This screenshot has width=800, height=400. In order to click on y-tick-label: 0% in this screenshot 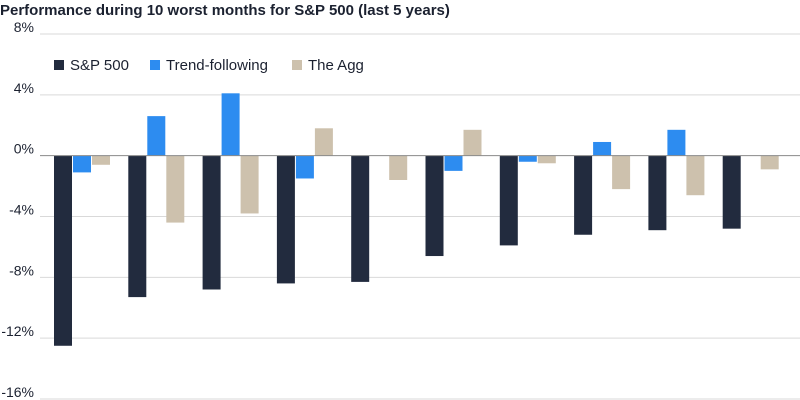, I will do `click(24, 149)`.